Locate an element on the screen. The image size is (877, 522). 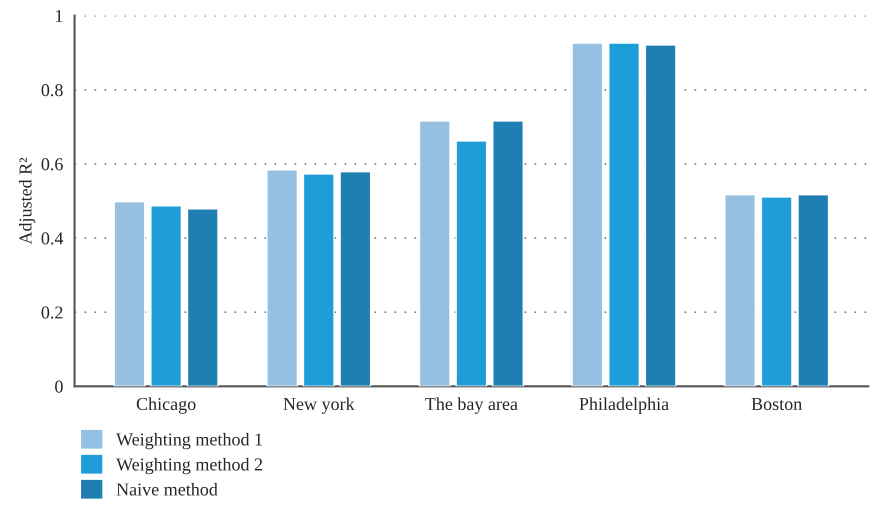
y-tick-label: 0 is located at coordinates (59, 386).